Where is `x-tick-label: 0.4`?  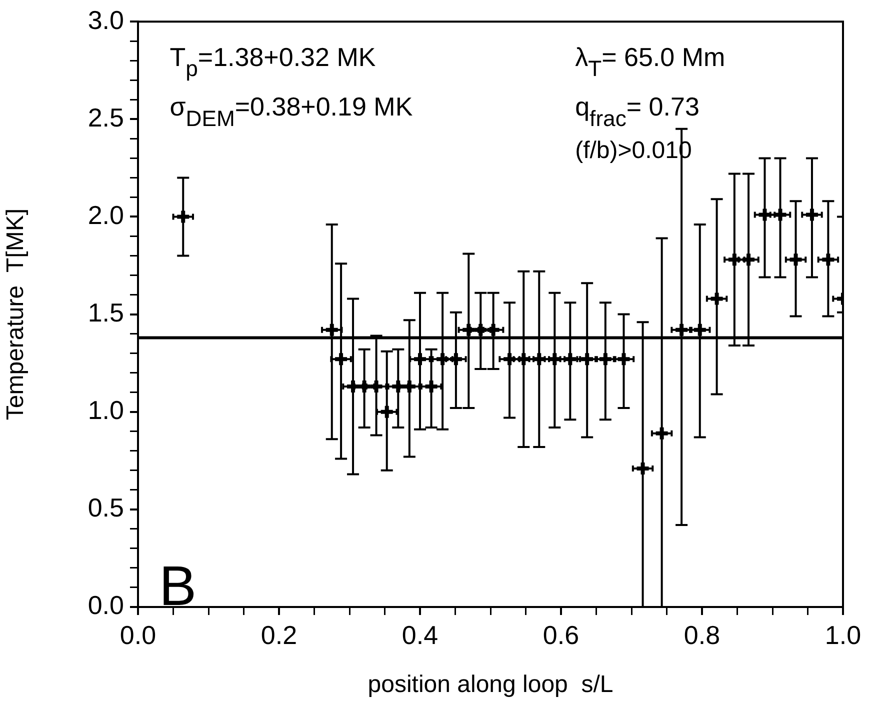
x-tick-label: 0.4 is located at coordinates (420, 635).